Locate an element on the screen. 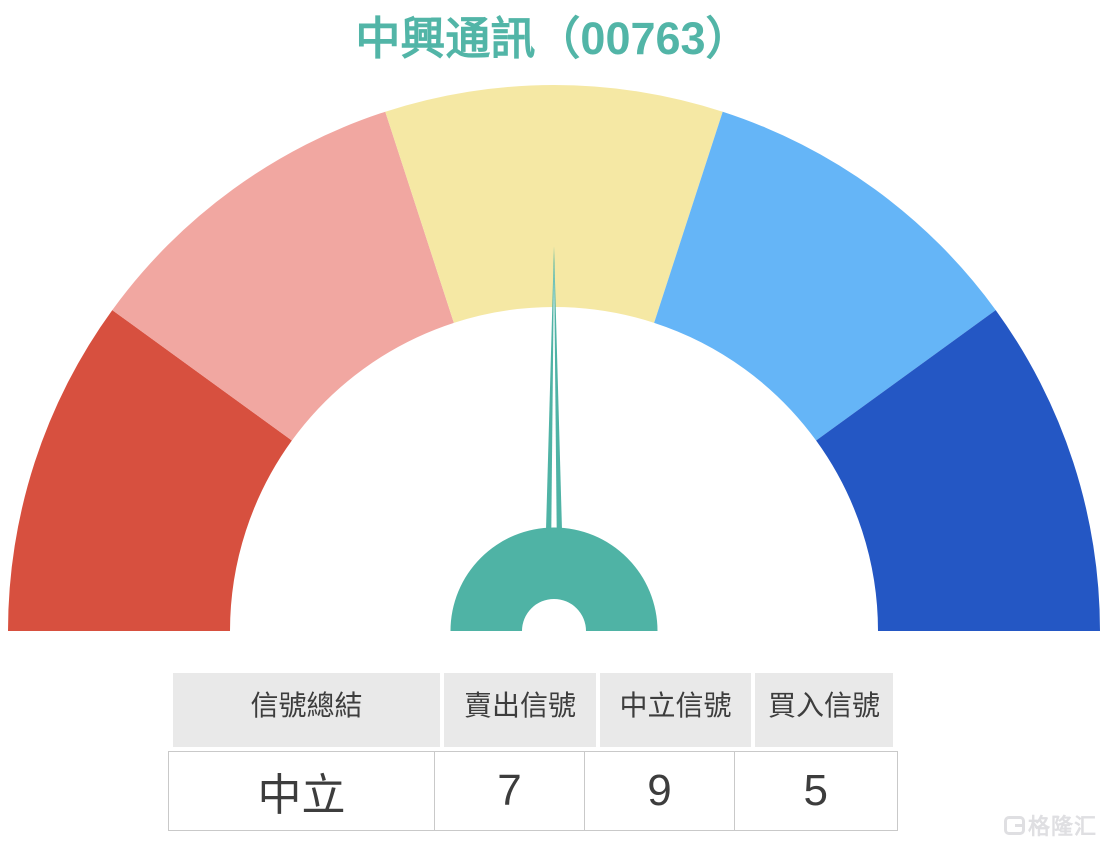 This screenshot has width=1106, height=848. signal-table-data-row: 中立 7 9 5 is located at coordinates (533, 791).